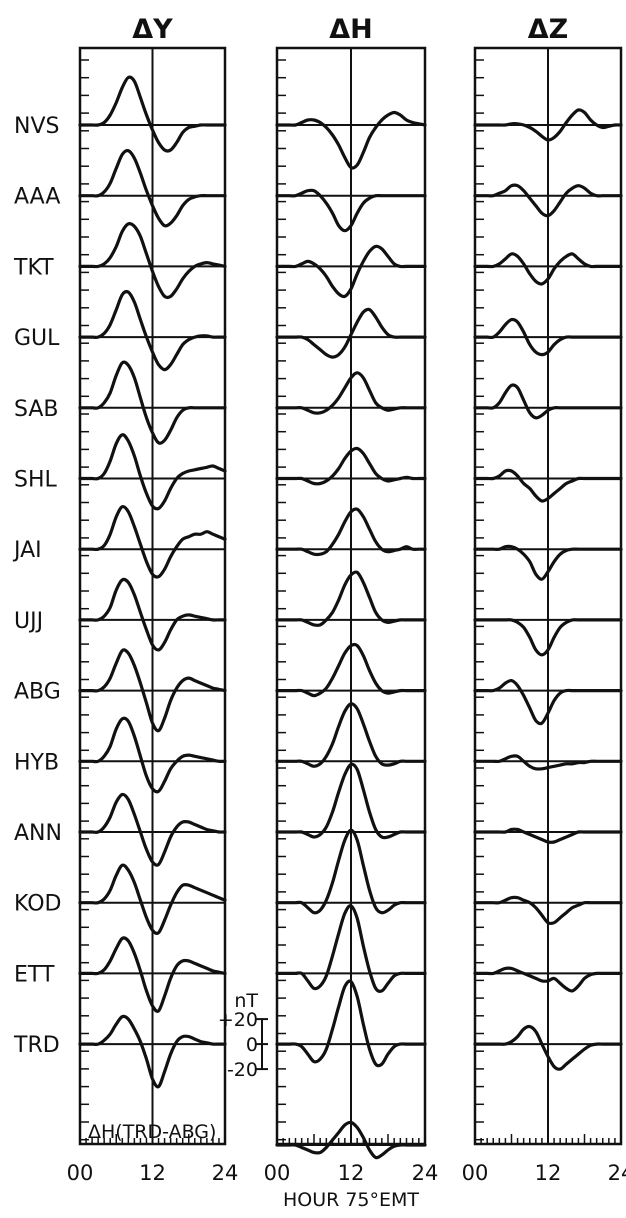  Describe the element at coordinates (548, 702) in the screenshot. I see `trace-dz-abg` at that location.